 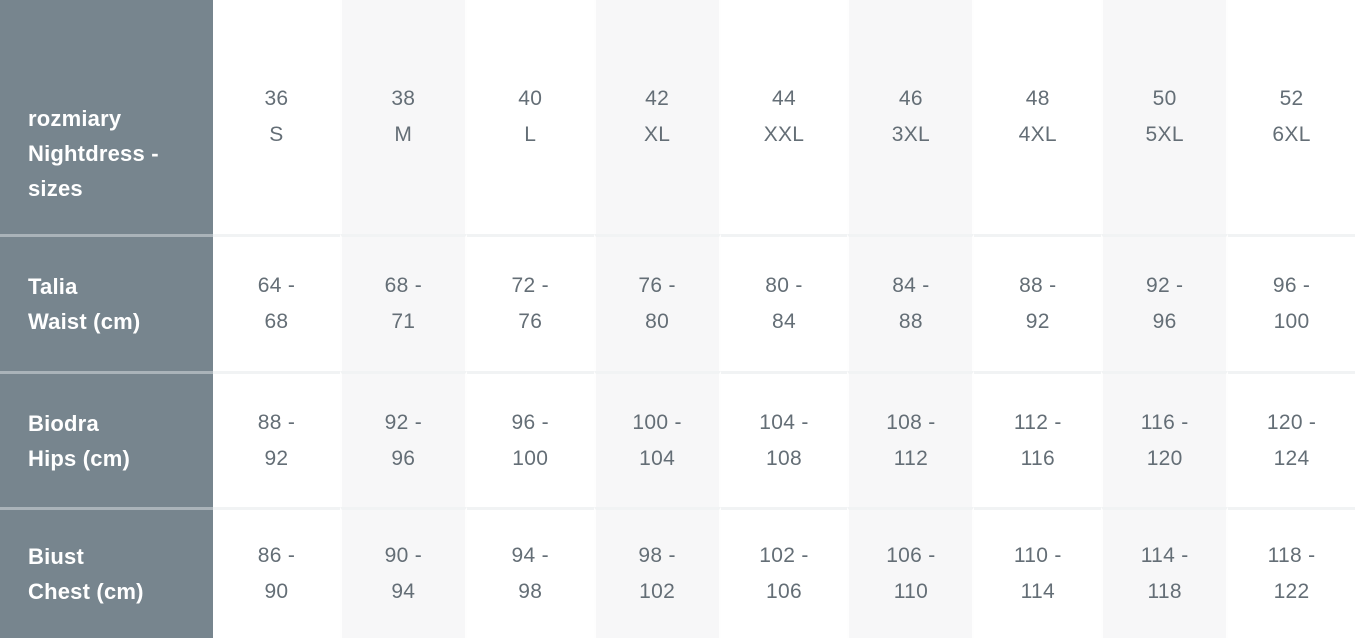 I want to click on value-cell: 86 - 90, so click(x=276, y=572).